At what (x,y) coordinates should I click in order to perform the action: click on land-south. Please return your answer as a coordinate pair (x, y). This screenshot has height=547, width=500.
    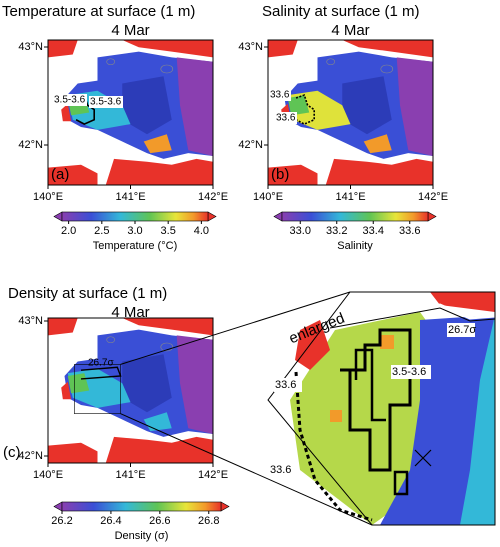
    Looking at the image, I should click on (159, 171).